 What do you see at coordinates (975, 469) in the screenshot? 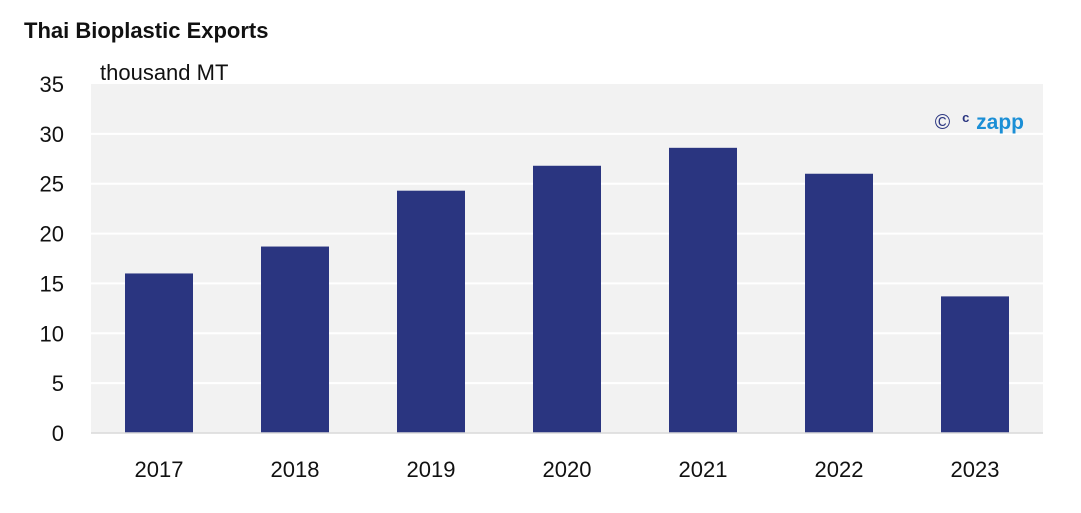
I see `x-tick-label: 2023` at bounding box center [975, 469].